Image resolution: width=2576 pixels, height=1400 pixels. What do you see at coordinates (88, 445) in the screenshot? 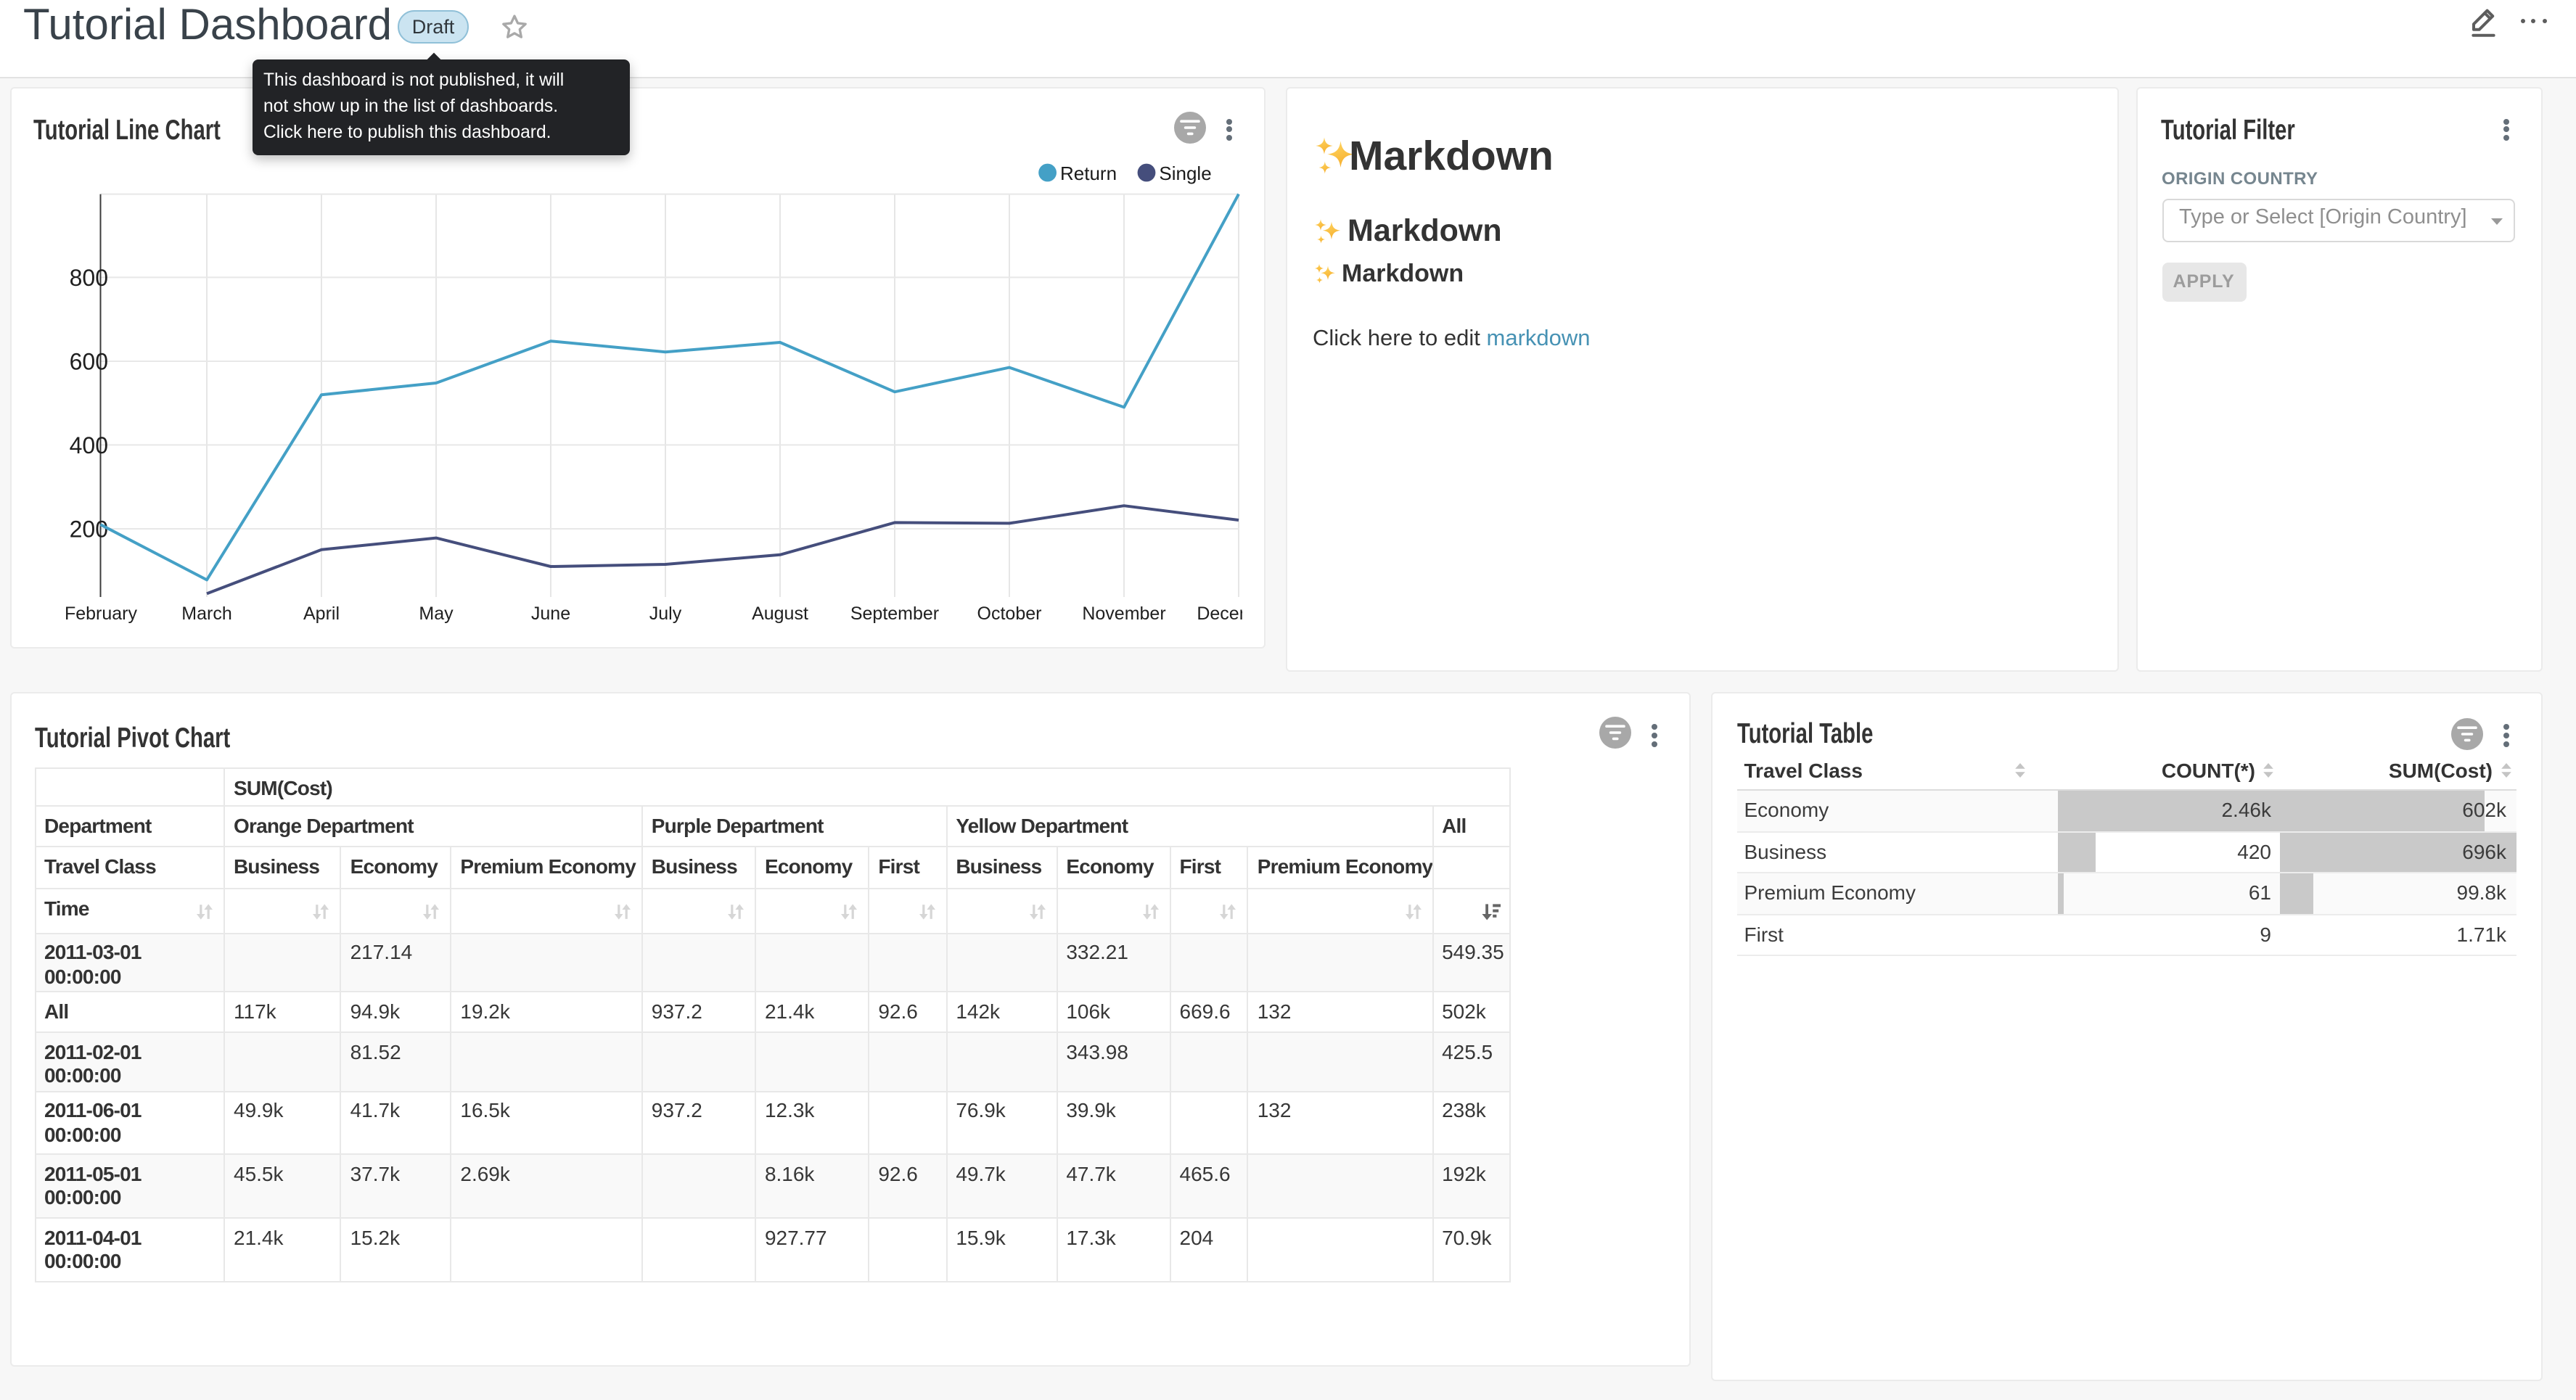
I see `svg-text: 400` at bounding box center [88, 445].